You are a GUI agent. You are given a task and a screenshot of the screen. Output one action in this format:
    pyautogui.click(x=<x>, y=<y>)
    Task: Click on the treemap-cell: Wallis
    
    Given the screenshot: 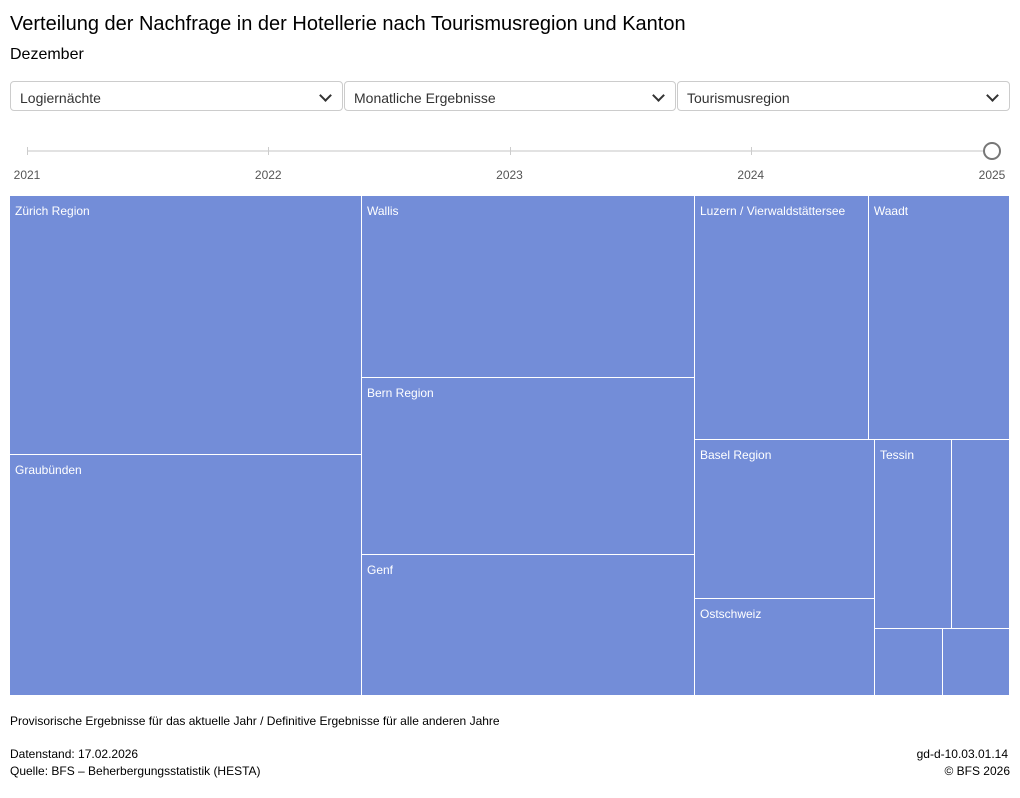 What is the action you would take?
    pyautogui.click(x=528, y=287)
    